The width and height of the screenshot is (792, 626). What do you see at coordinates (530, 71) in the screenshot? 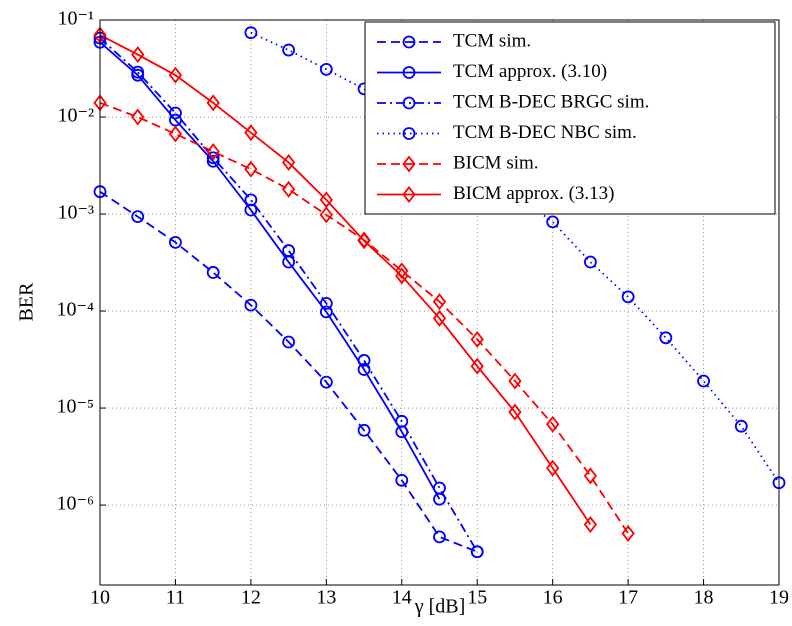
I see `legend-label: TCM approx. (3.10)` at bounding box center [530, 71].